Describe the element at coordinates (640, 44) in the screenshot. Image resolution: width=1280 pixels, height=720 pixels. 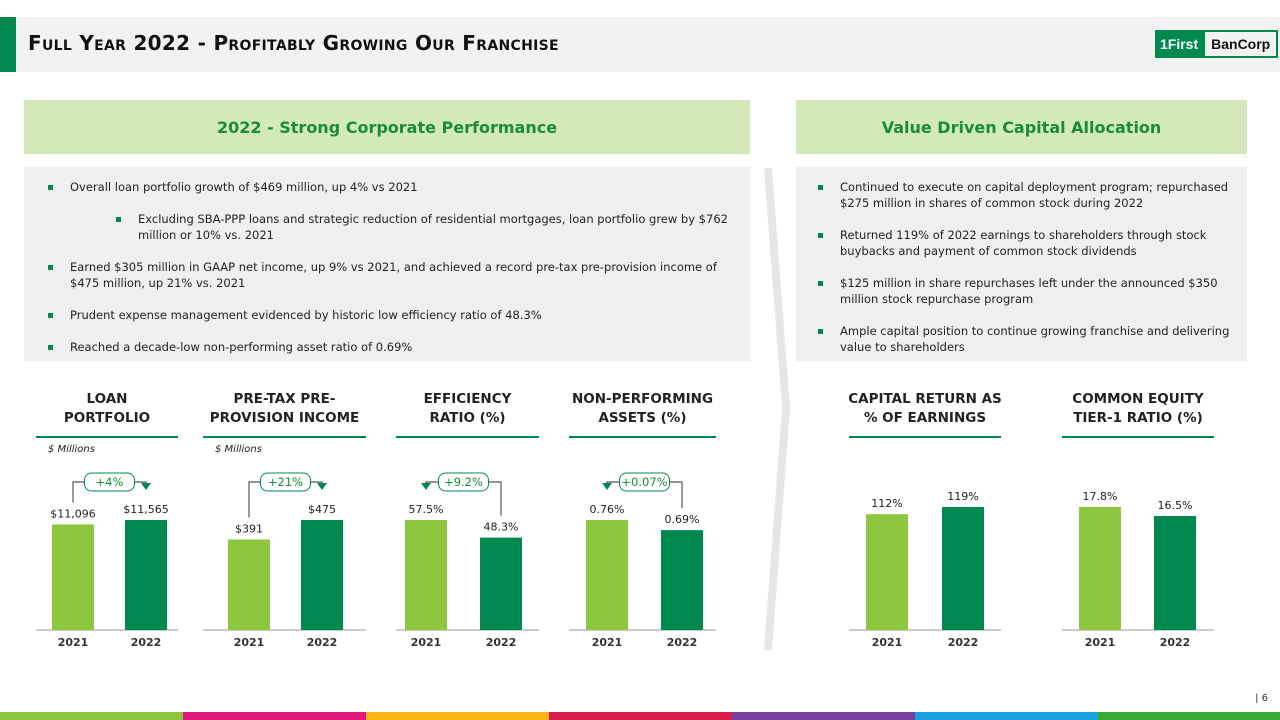
I see `header-bar` at that location.